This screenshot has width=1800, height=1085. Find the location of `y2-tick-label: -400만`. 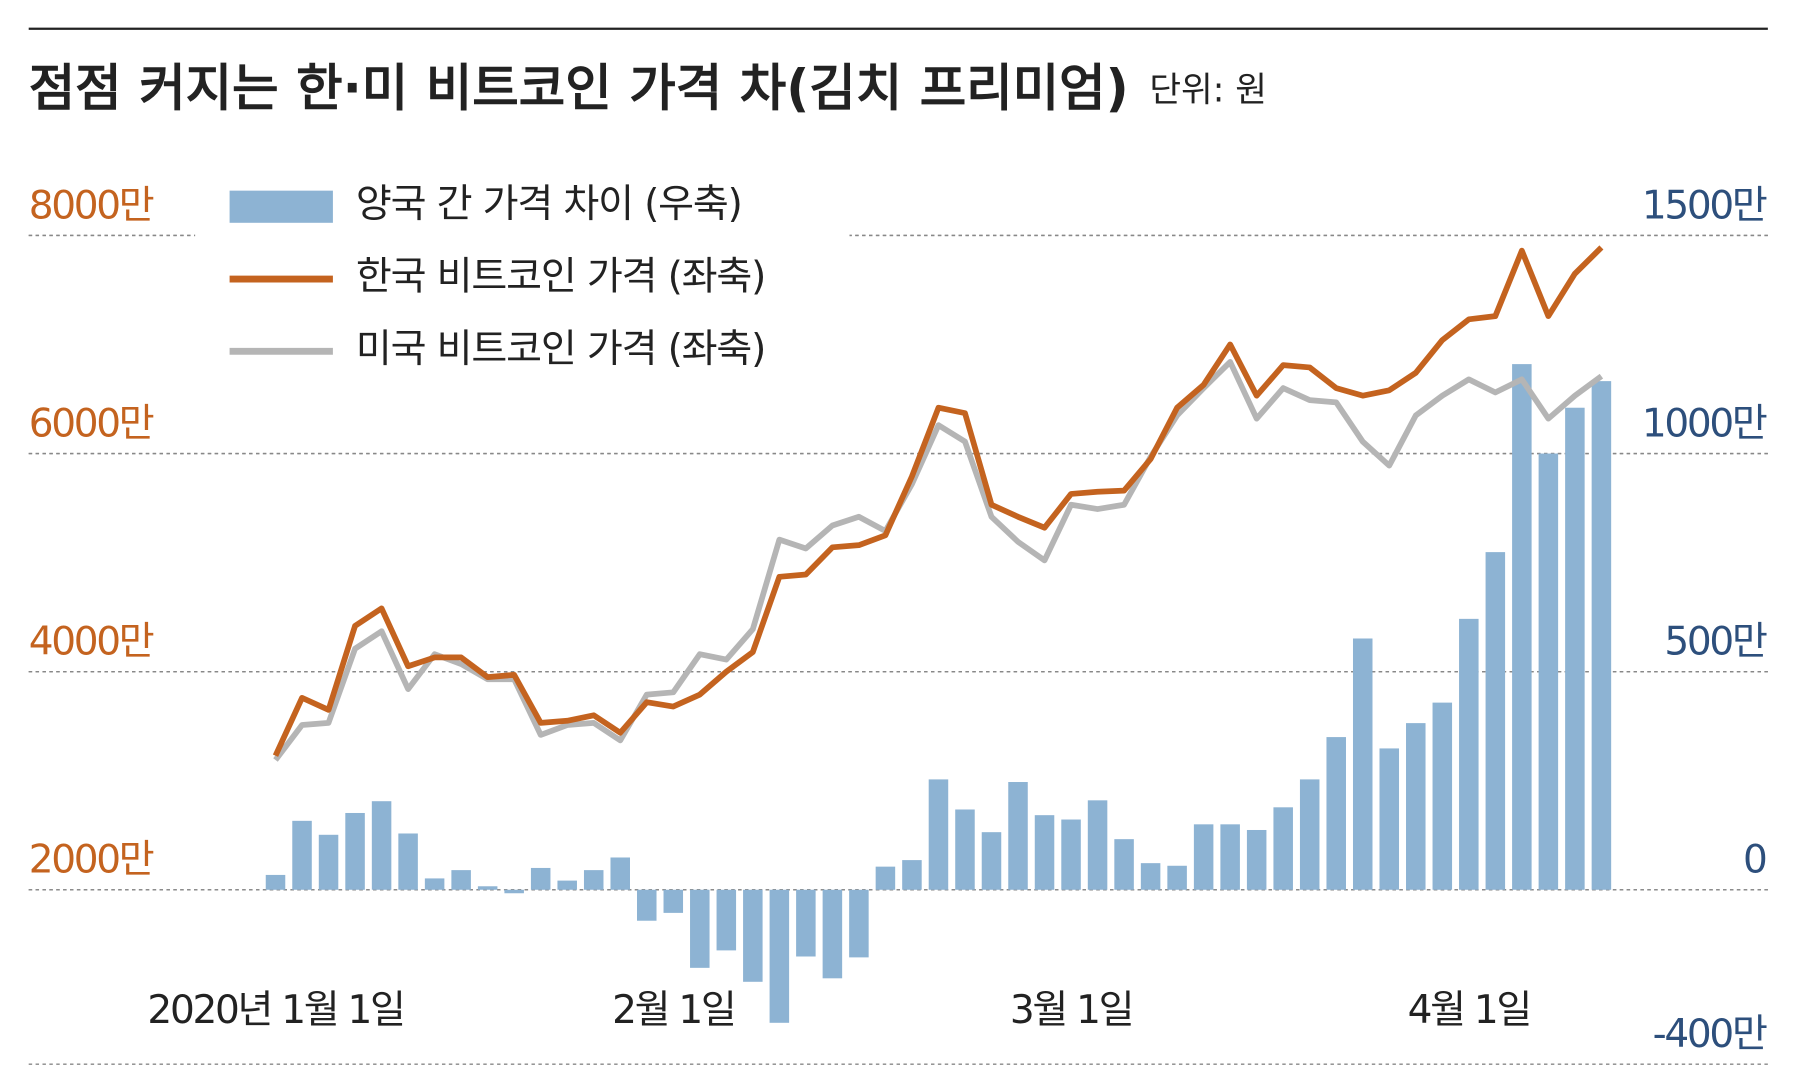

y2-tick-label: -400만 is located at coordinates (1710, 1034).